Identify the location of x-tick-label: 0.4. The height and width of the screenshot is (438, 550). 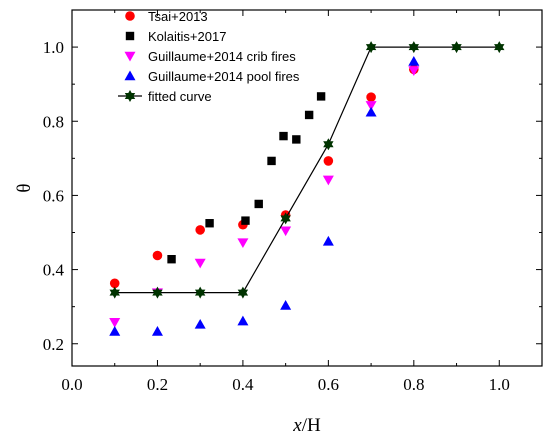
(243, 384).